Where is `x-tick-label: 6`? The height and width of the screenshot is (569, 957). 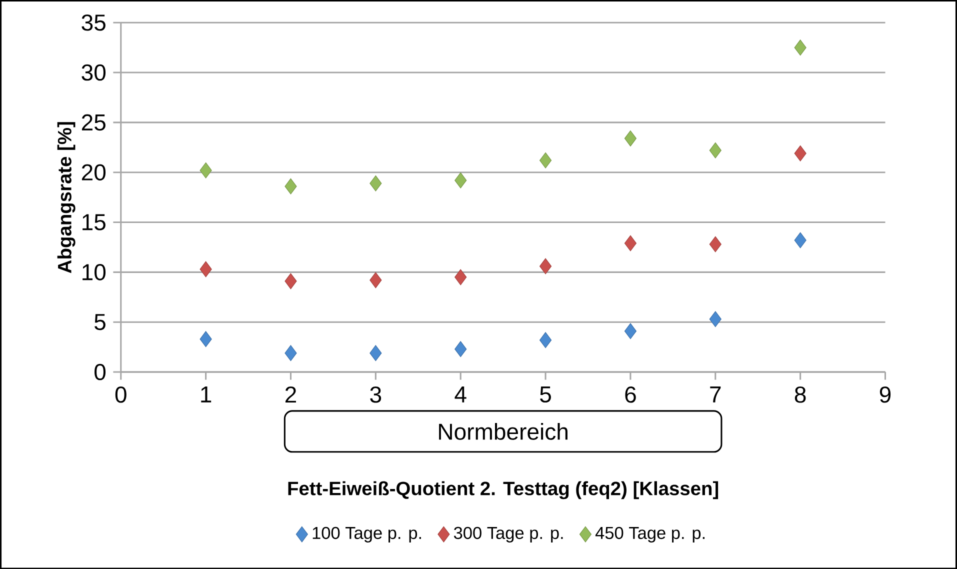 x-tick-label: 6 is located at coordinates (630, 394).